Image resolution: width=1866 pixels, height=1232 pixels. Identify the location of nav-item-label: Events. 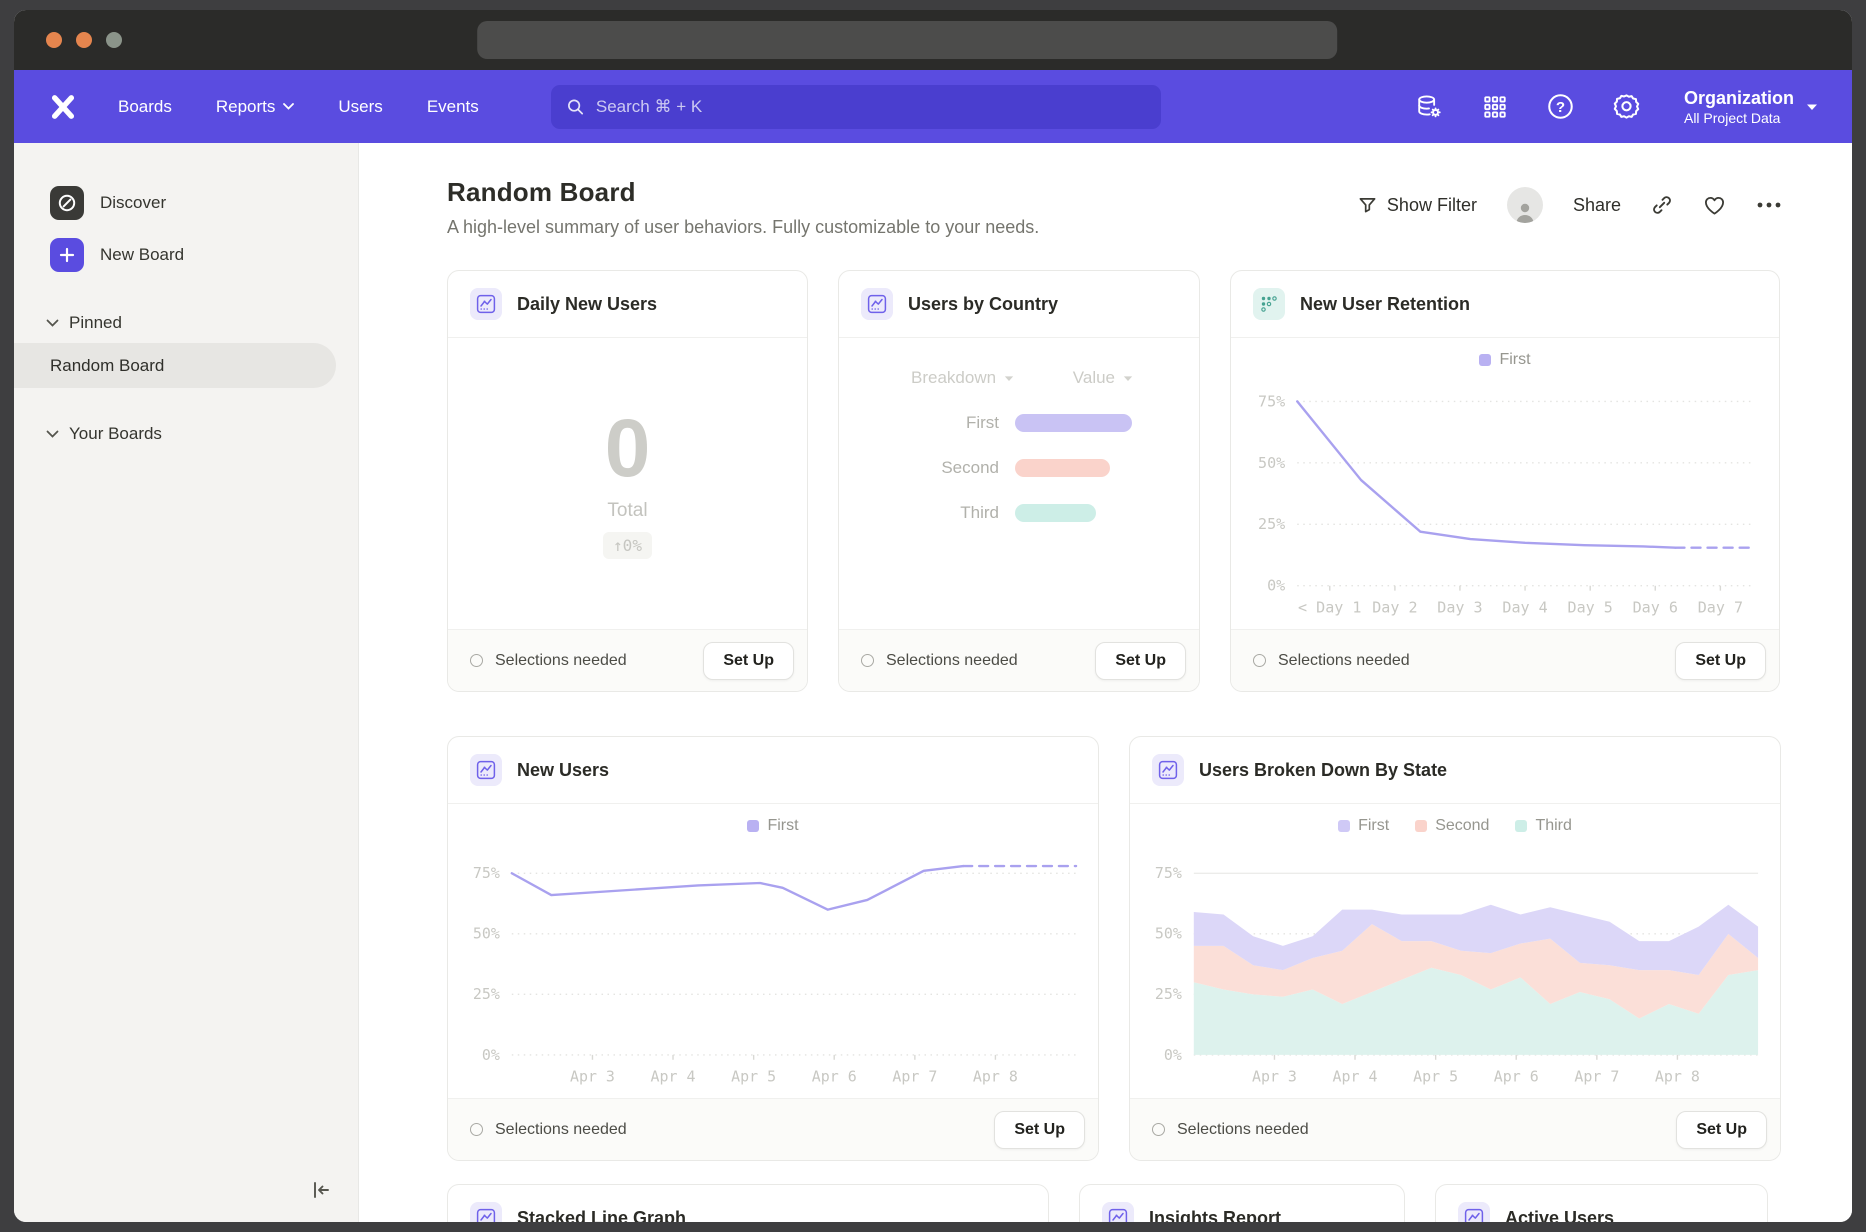
(452, 106).